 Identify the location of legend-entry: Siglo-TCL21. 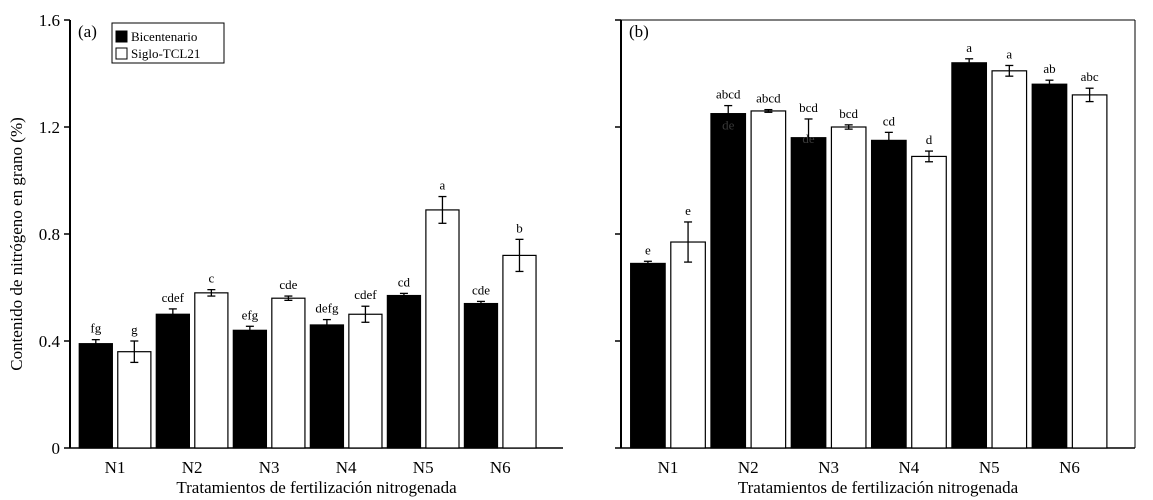
(165, 53).